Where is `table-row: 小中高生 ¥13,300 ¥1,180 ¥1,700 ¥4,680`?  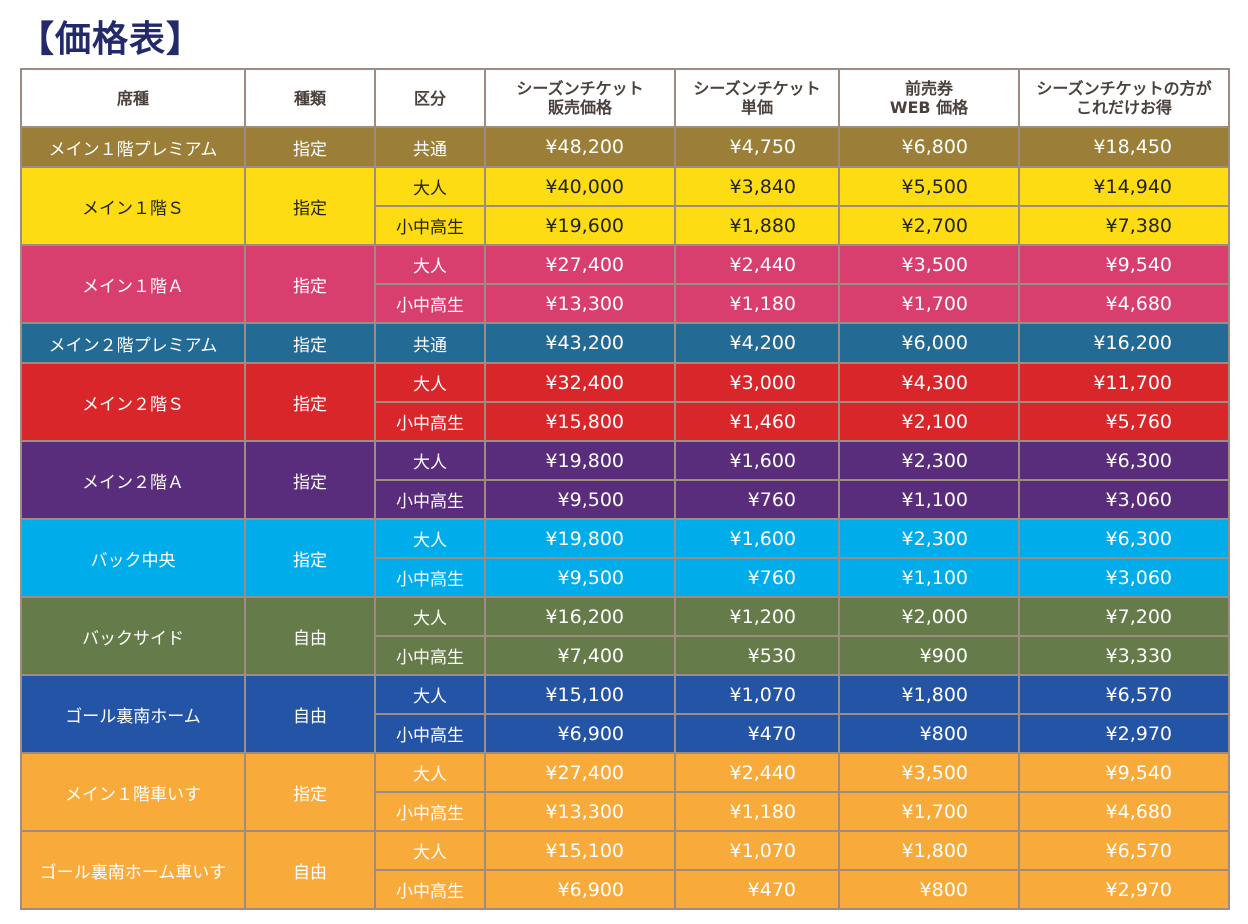 table-row: 小中高生 ¥13,300 ¥1,180 ¥1,700 ¥4,680 is located at coordinates (625, 811).